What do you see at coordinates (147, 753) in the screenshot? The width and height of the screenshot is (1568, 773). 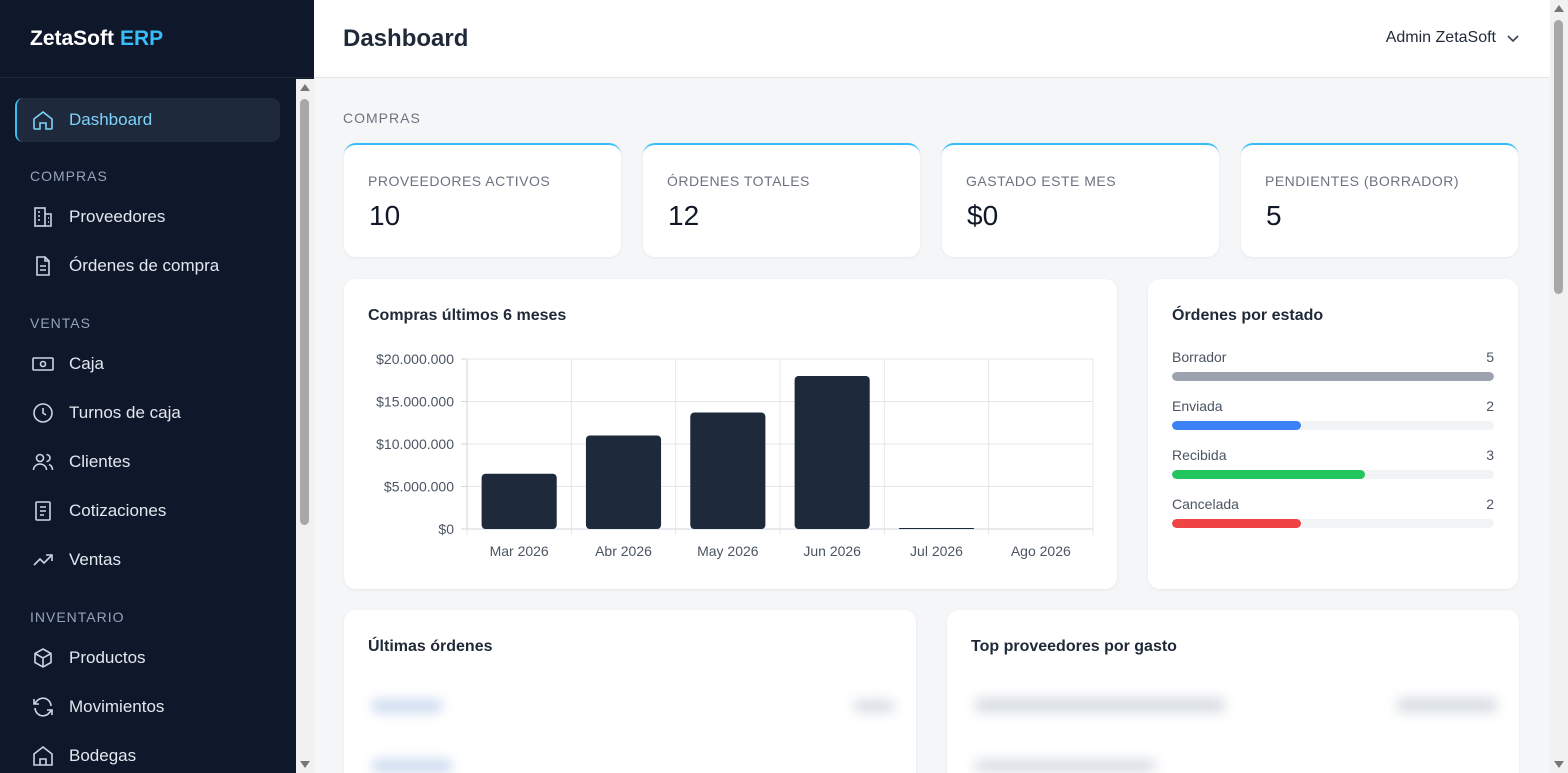 I see `sidebar-item-bodegas: Bodegas` at bounding box center [147, 753].